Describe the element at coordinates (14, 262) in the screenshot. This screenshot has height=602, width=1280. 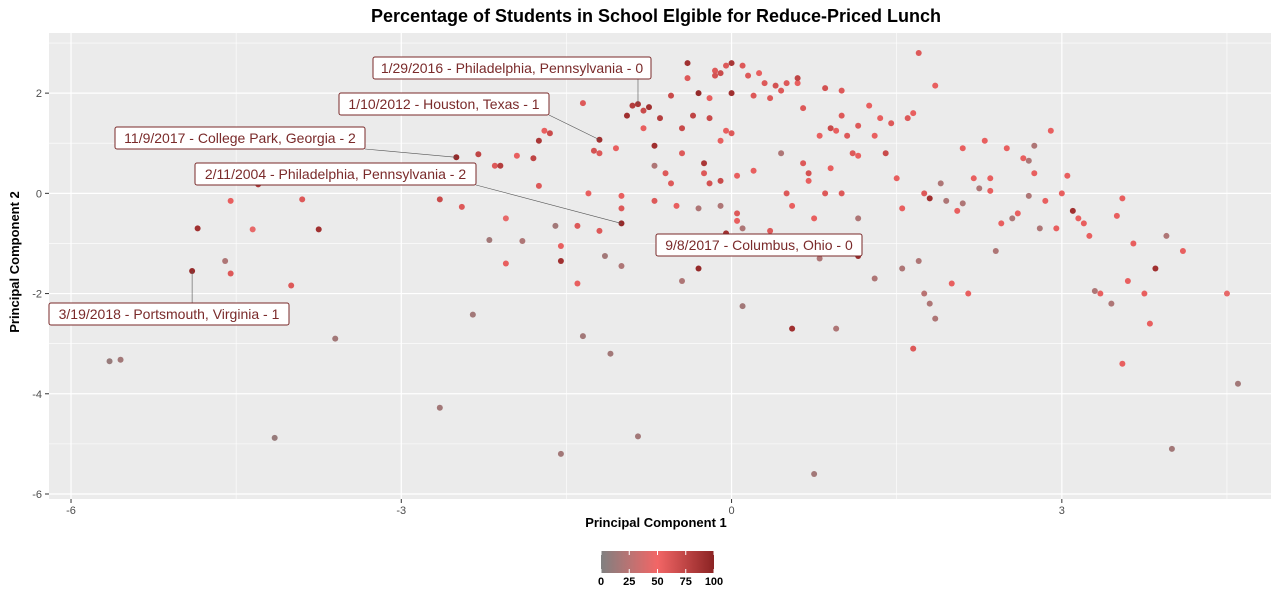
I see `y-axis-title: Principal Component 2` at that location.